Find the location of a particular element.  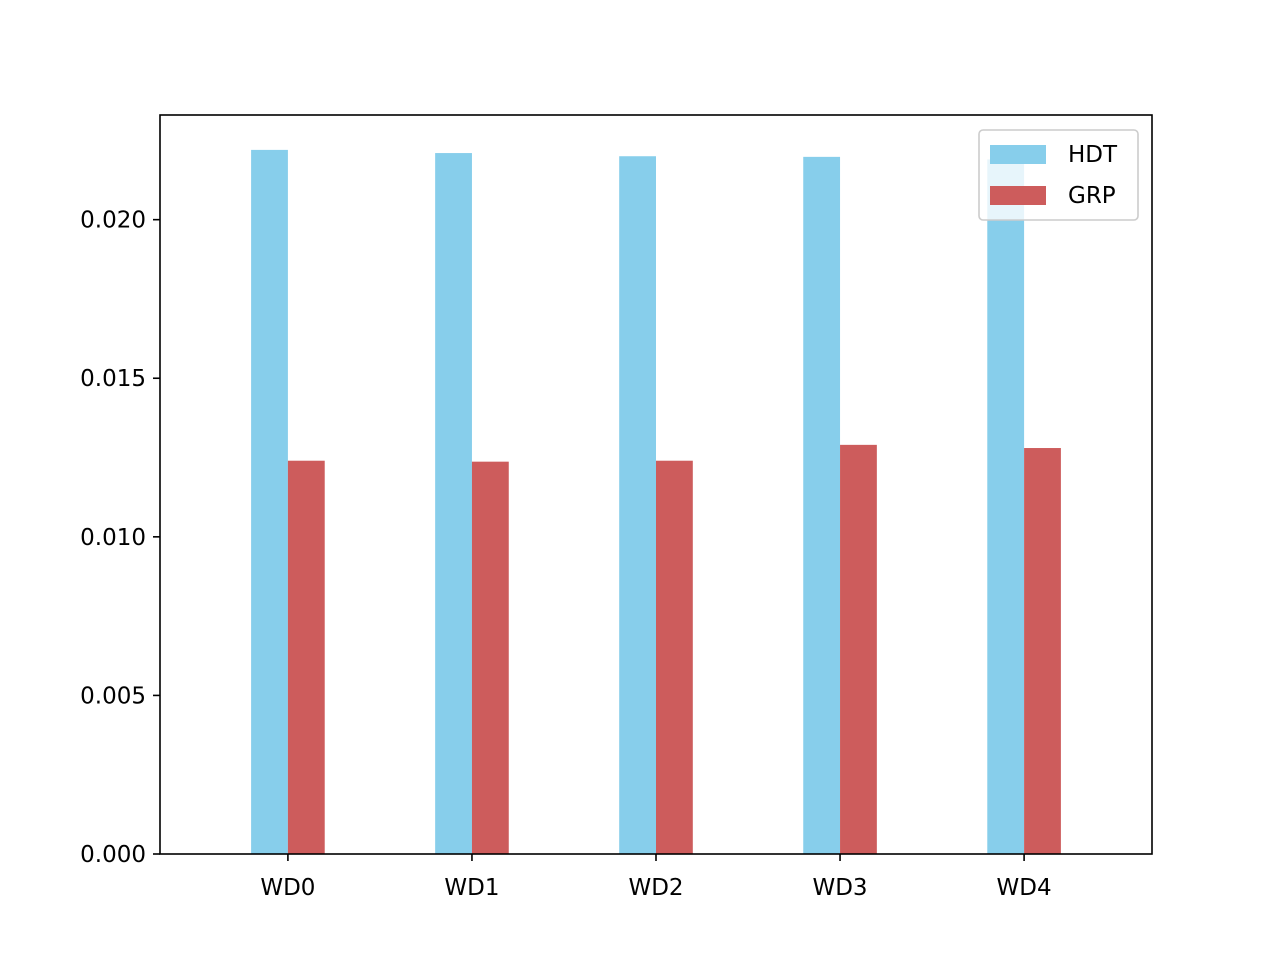

bar-grp-wd3 is located at coordinates (858, 649).